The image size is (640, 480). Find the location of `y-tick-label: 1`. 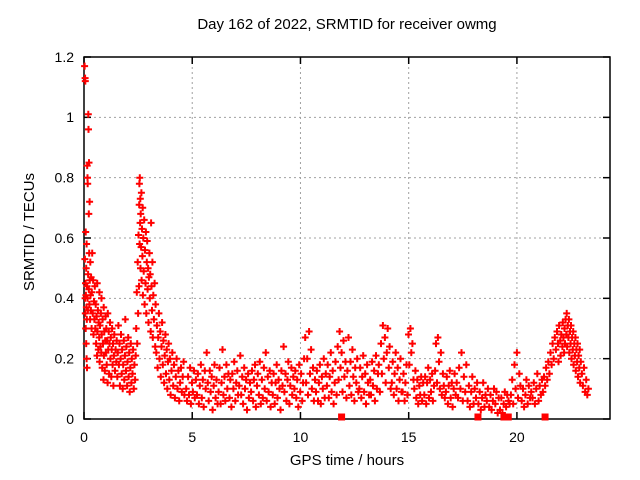

y-tick-label: 1 is located at coordinates (70, 117).